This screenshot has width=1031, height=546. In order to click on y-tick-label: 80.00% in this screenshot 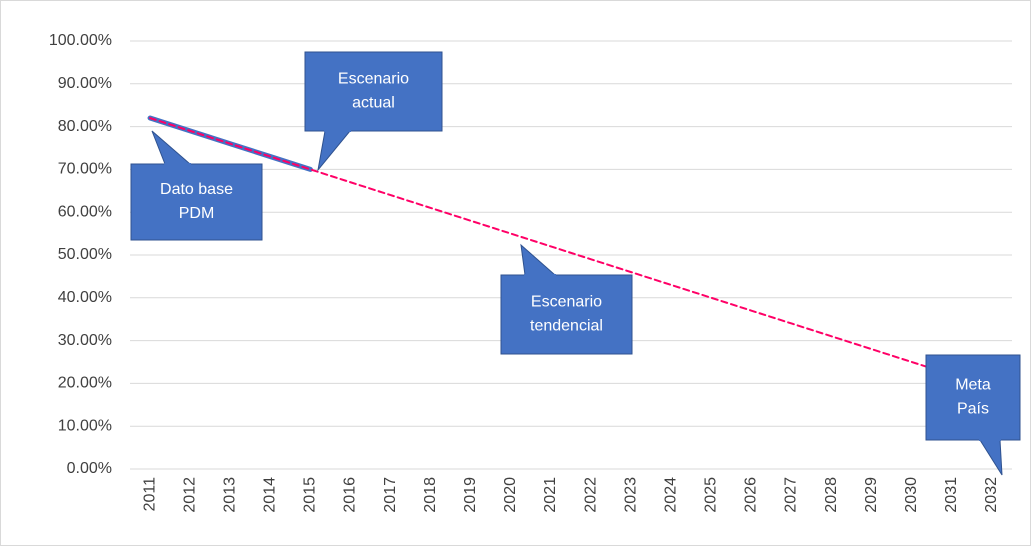, I will do `click(85, 126)`.